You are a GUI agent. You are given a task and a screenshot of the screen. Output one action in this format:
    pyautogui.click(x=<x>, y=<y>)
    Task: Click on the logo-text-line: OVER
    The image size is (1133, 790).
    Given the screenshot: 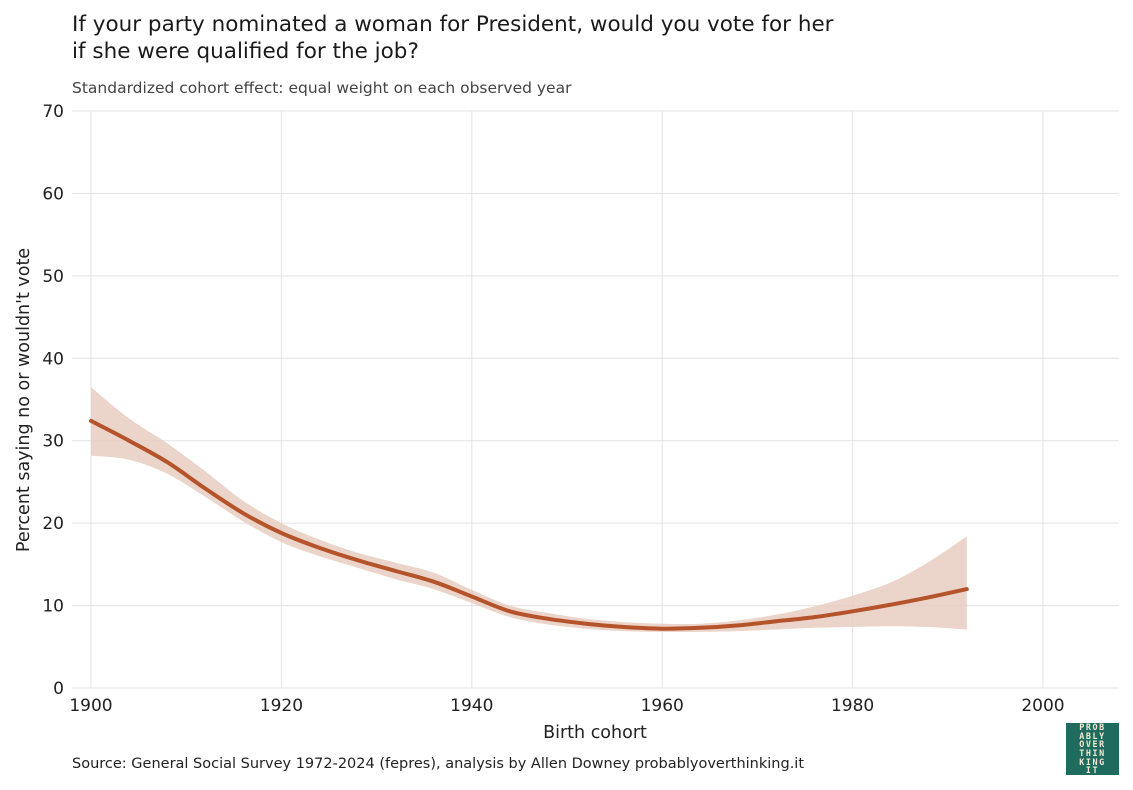 What is the action you would take?
    pyautogui.click(x=1092, y=744)
    